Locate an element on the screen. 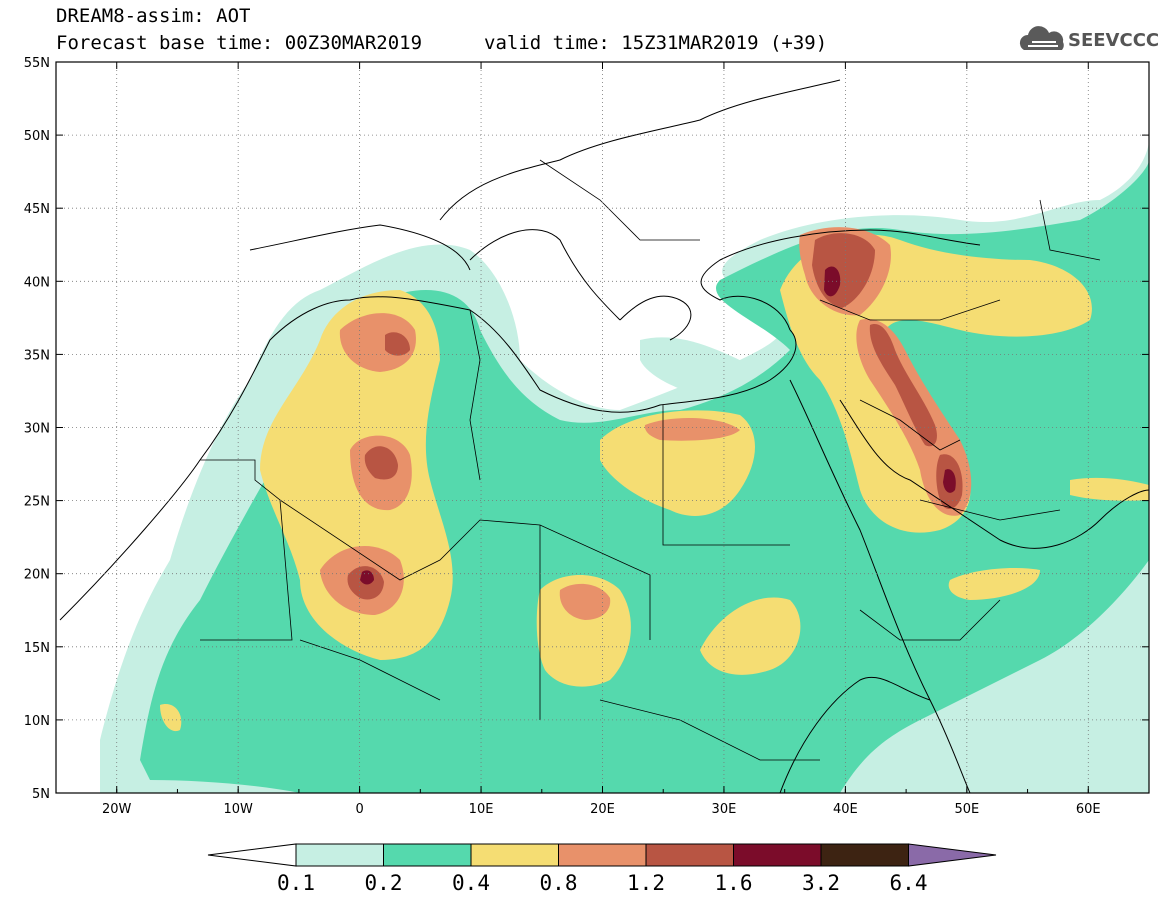  lon-tick-label: 40E is located at coordinates (845, 809).